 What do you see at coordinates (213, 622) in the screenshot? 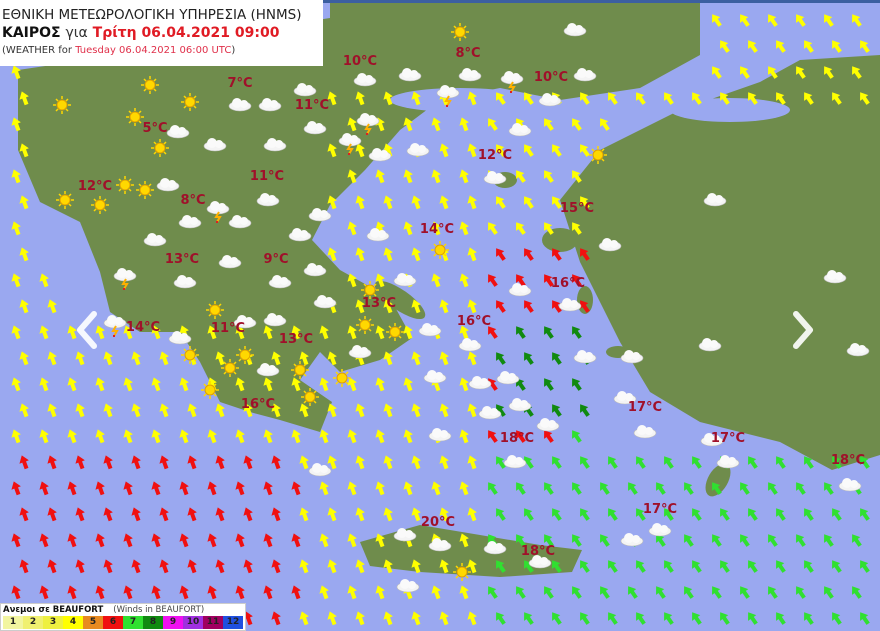
I see `beaufort-11: 11` at bounding box center [213, 622].